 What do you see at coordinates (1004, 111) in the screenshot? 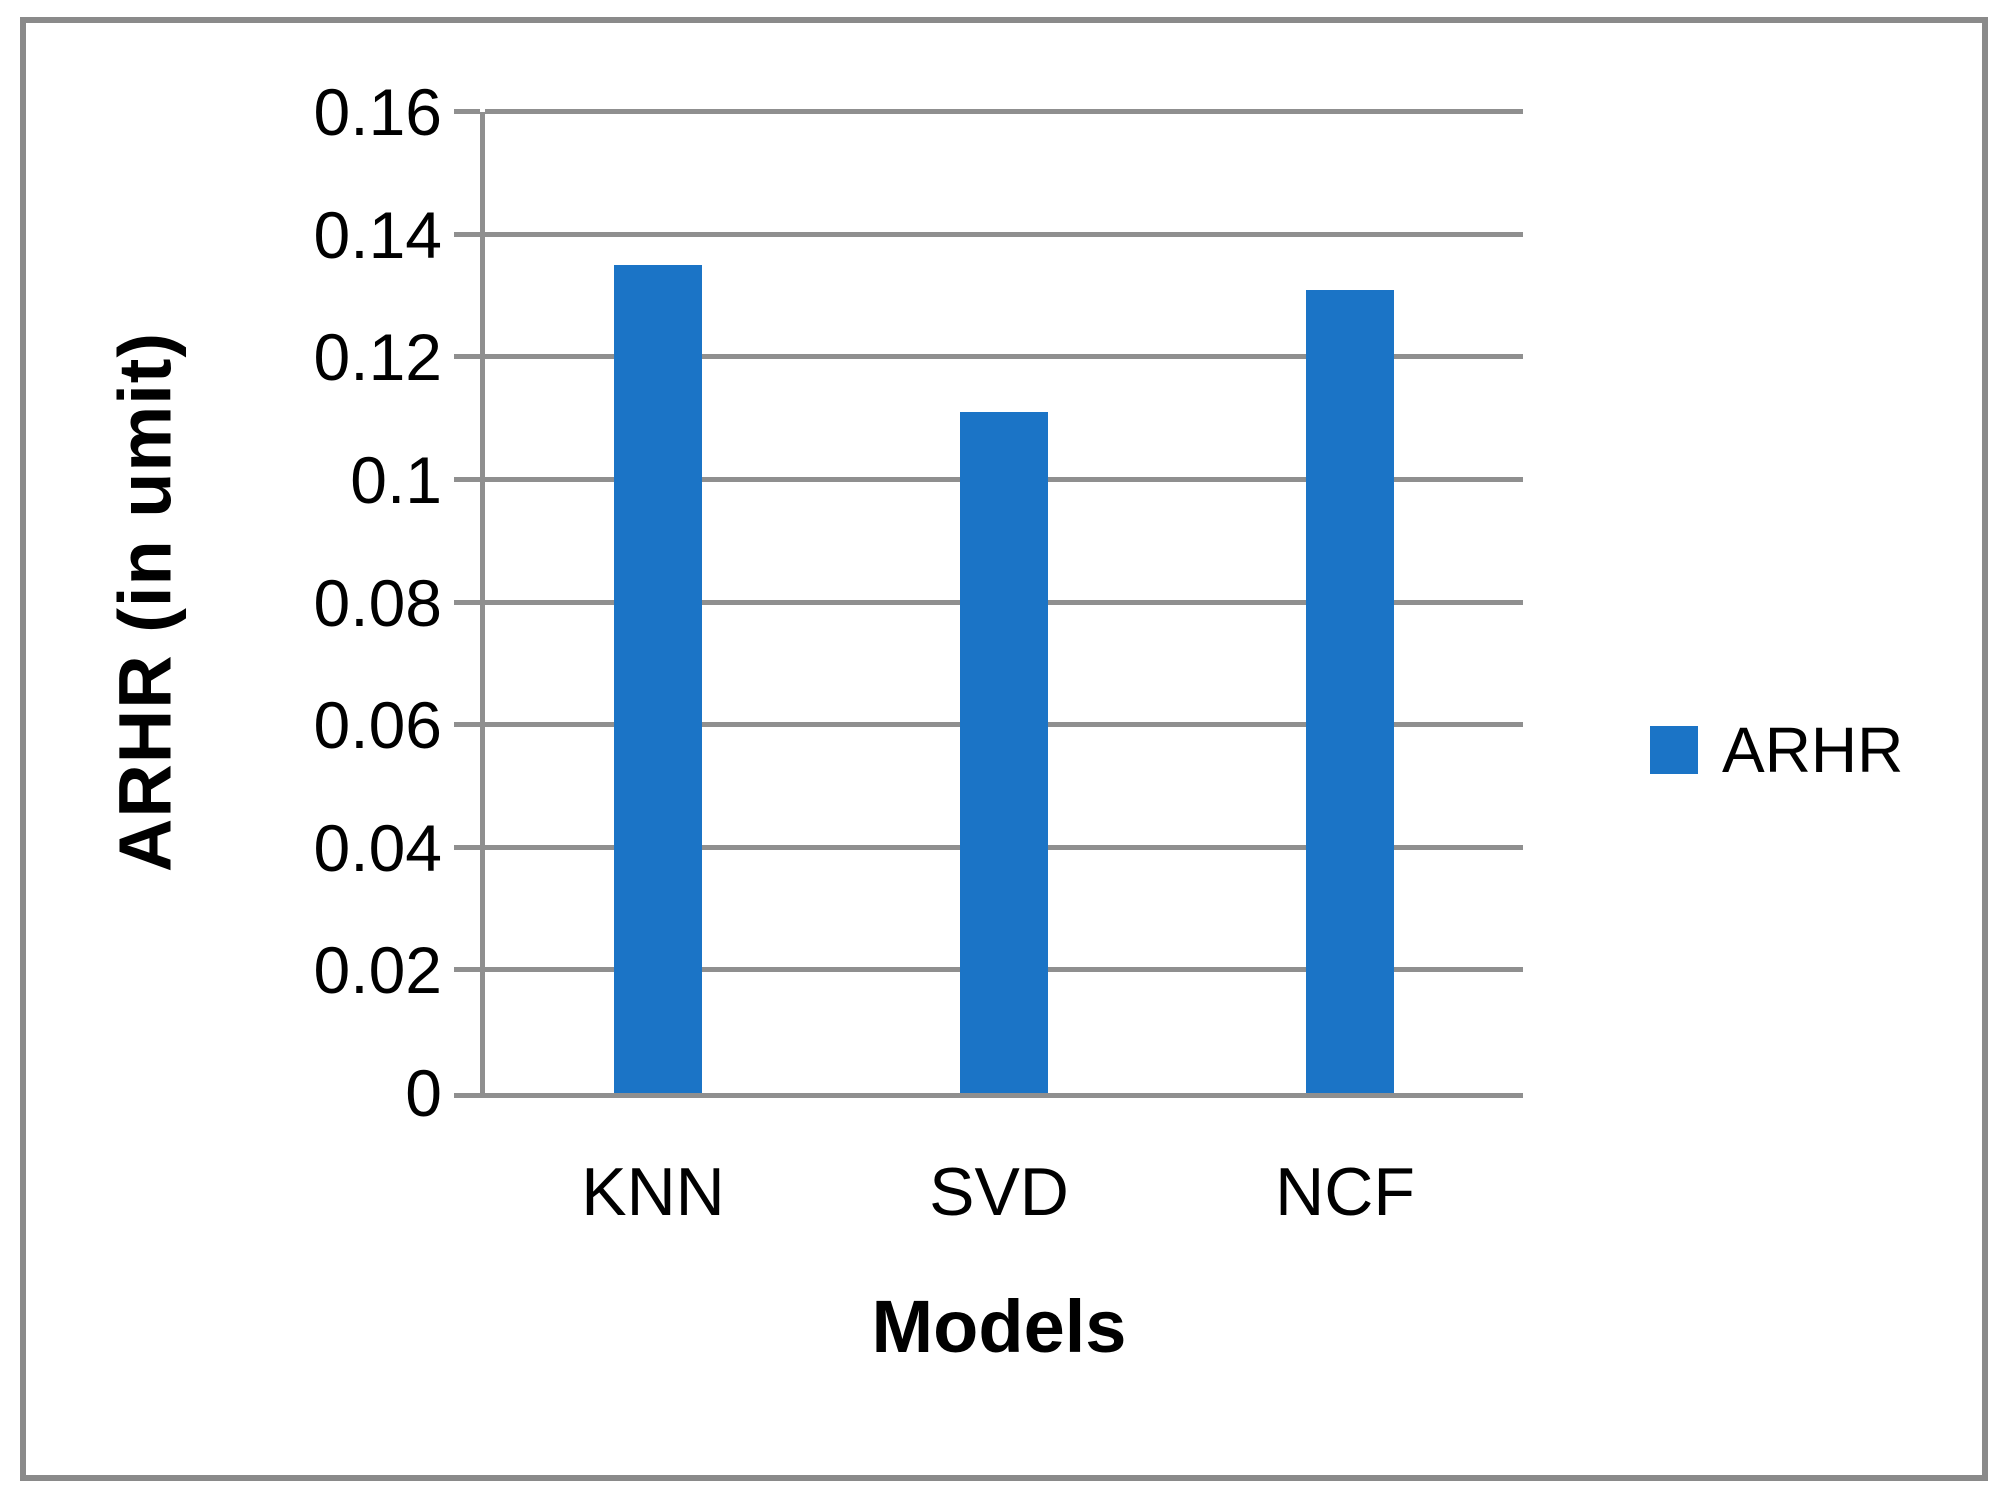
I see `gridline-0.16` at bounding box center [1004, 111].